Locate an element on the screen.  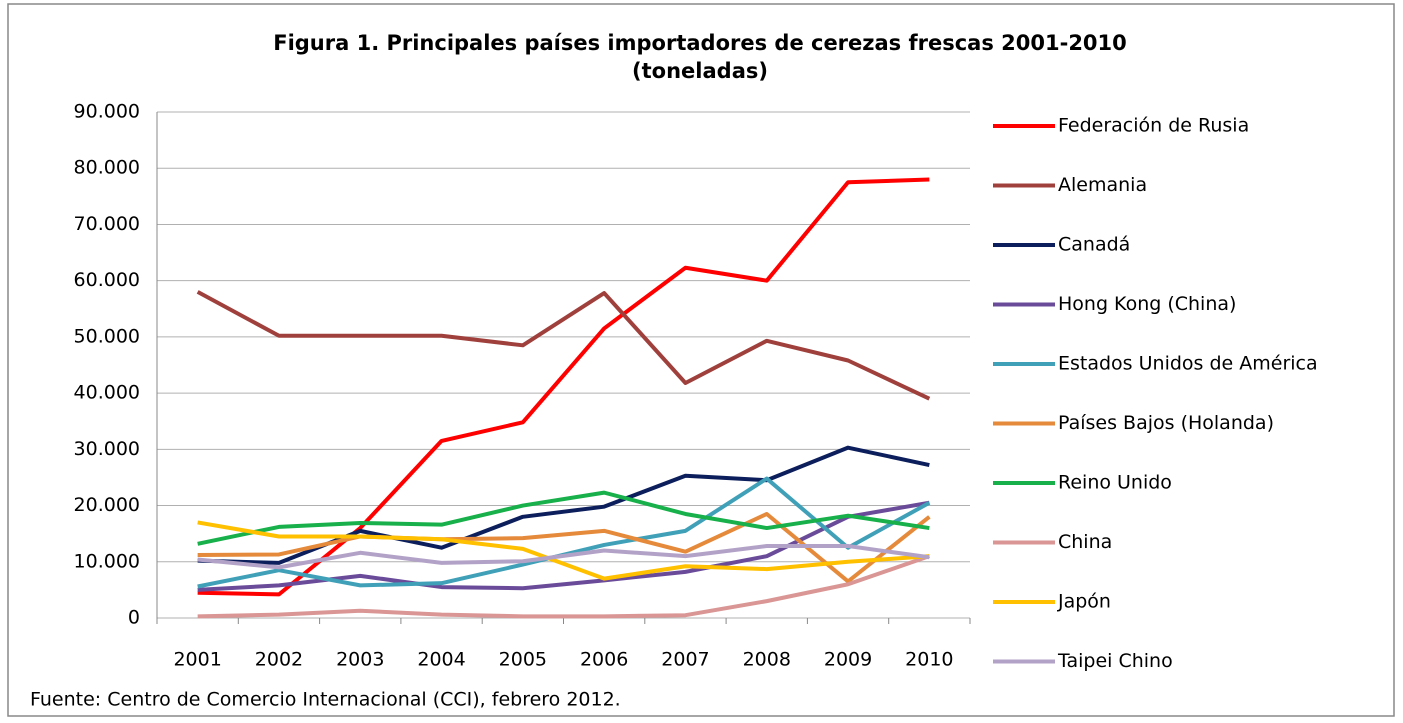
x-tick-label: 2003 is located at coordinates (360, 660).